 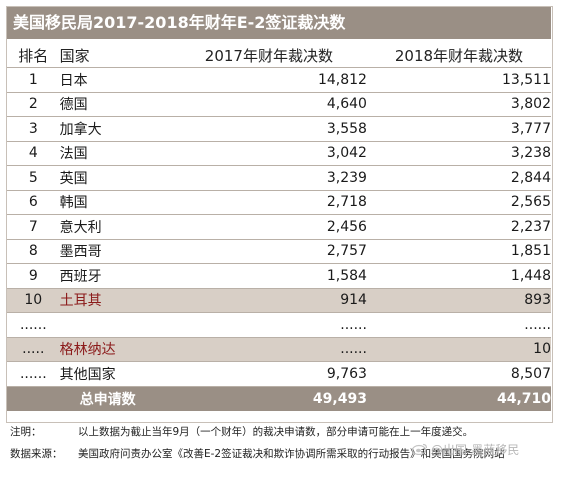 I want to click on table-row: 9 西班牙 1,584 1,448, so click(x=279, y=276).